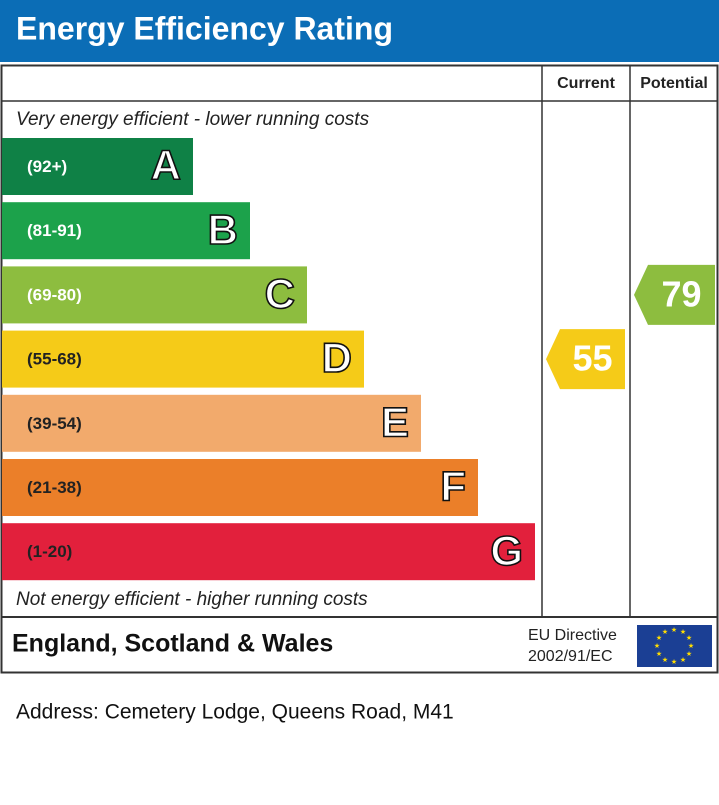  Describe the element at coordinates (506, 550) in the screenshot. I see `band-letter: G` at that location.